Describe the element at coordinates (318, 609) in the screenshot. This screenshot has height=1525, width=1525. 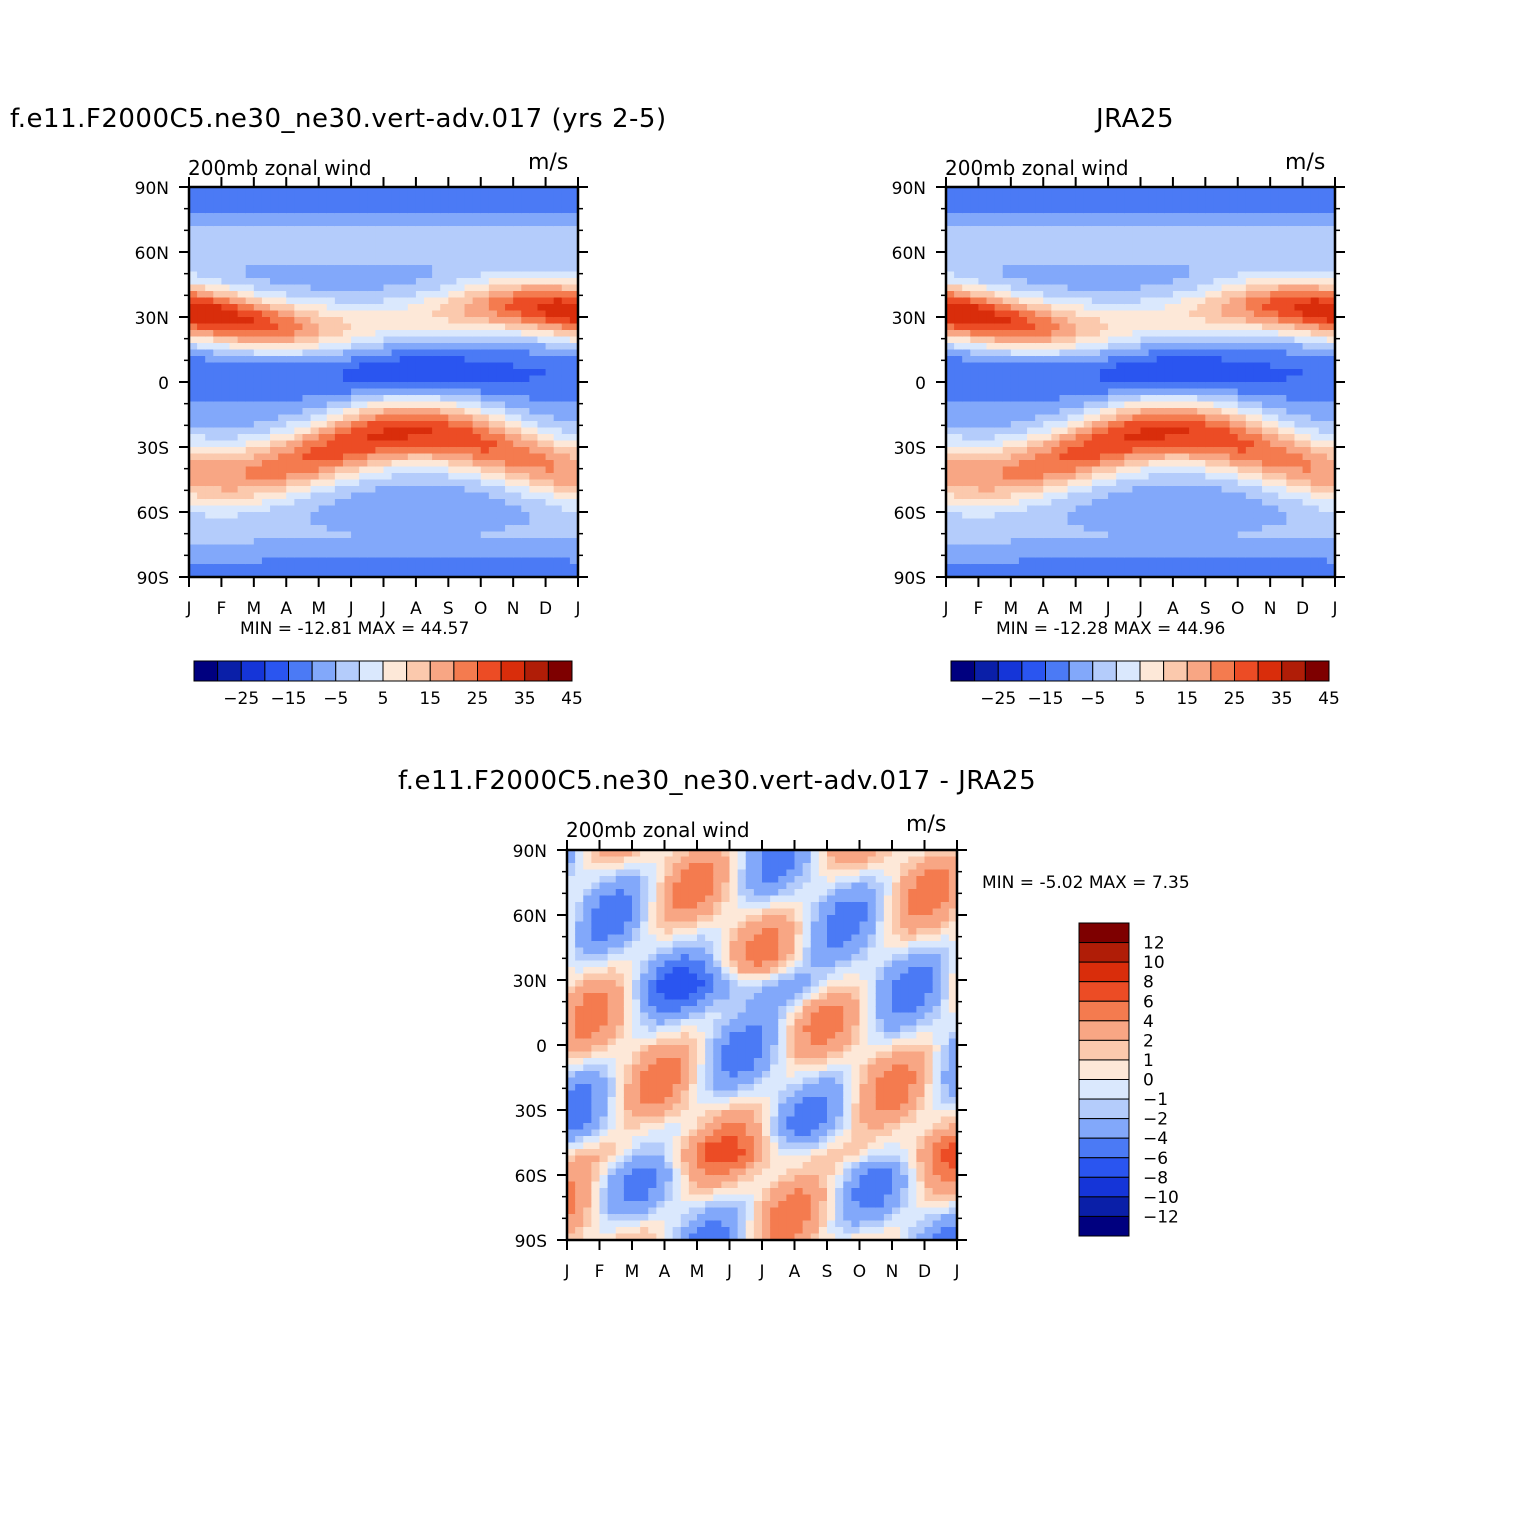
I see `x-tick-label: M` at that location.